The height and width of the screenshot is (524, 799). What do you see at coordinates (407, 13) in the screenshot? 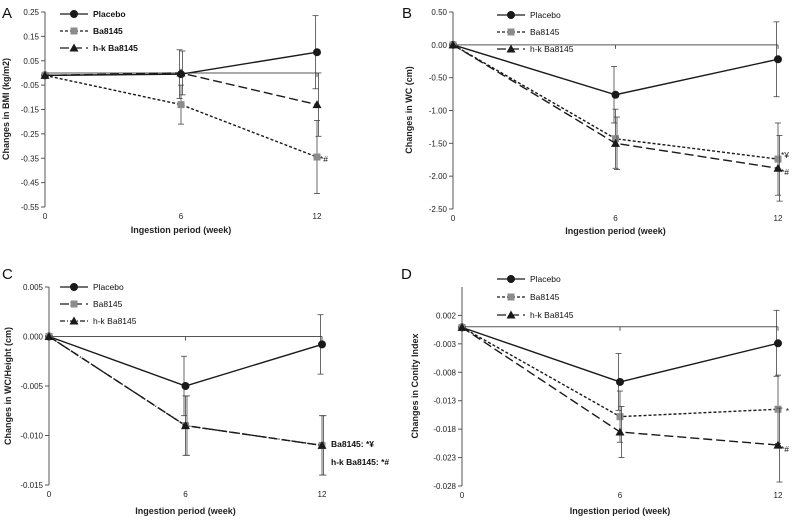
I see `panel-letter: B` at bounding box center [407, 13].